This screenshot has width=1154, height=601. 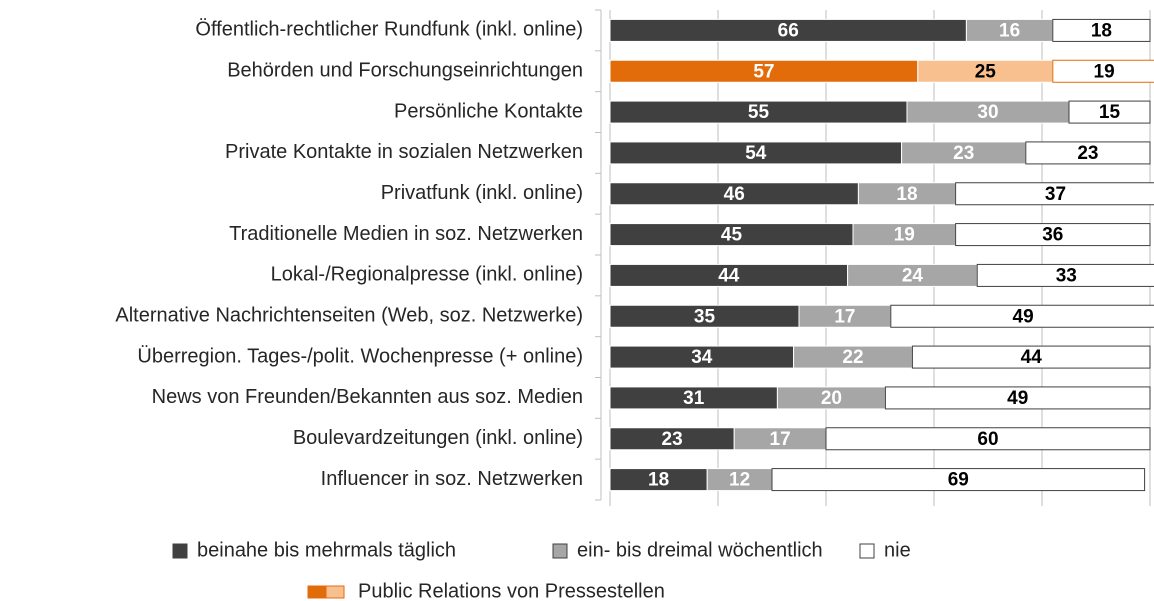 What do you see at coordinates (405, 71) in the screenshot?
I see `category-label: Behörden und Forschungseinrichtungen` at bounding box center [405, 71].